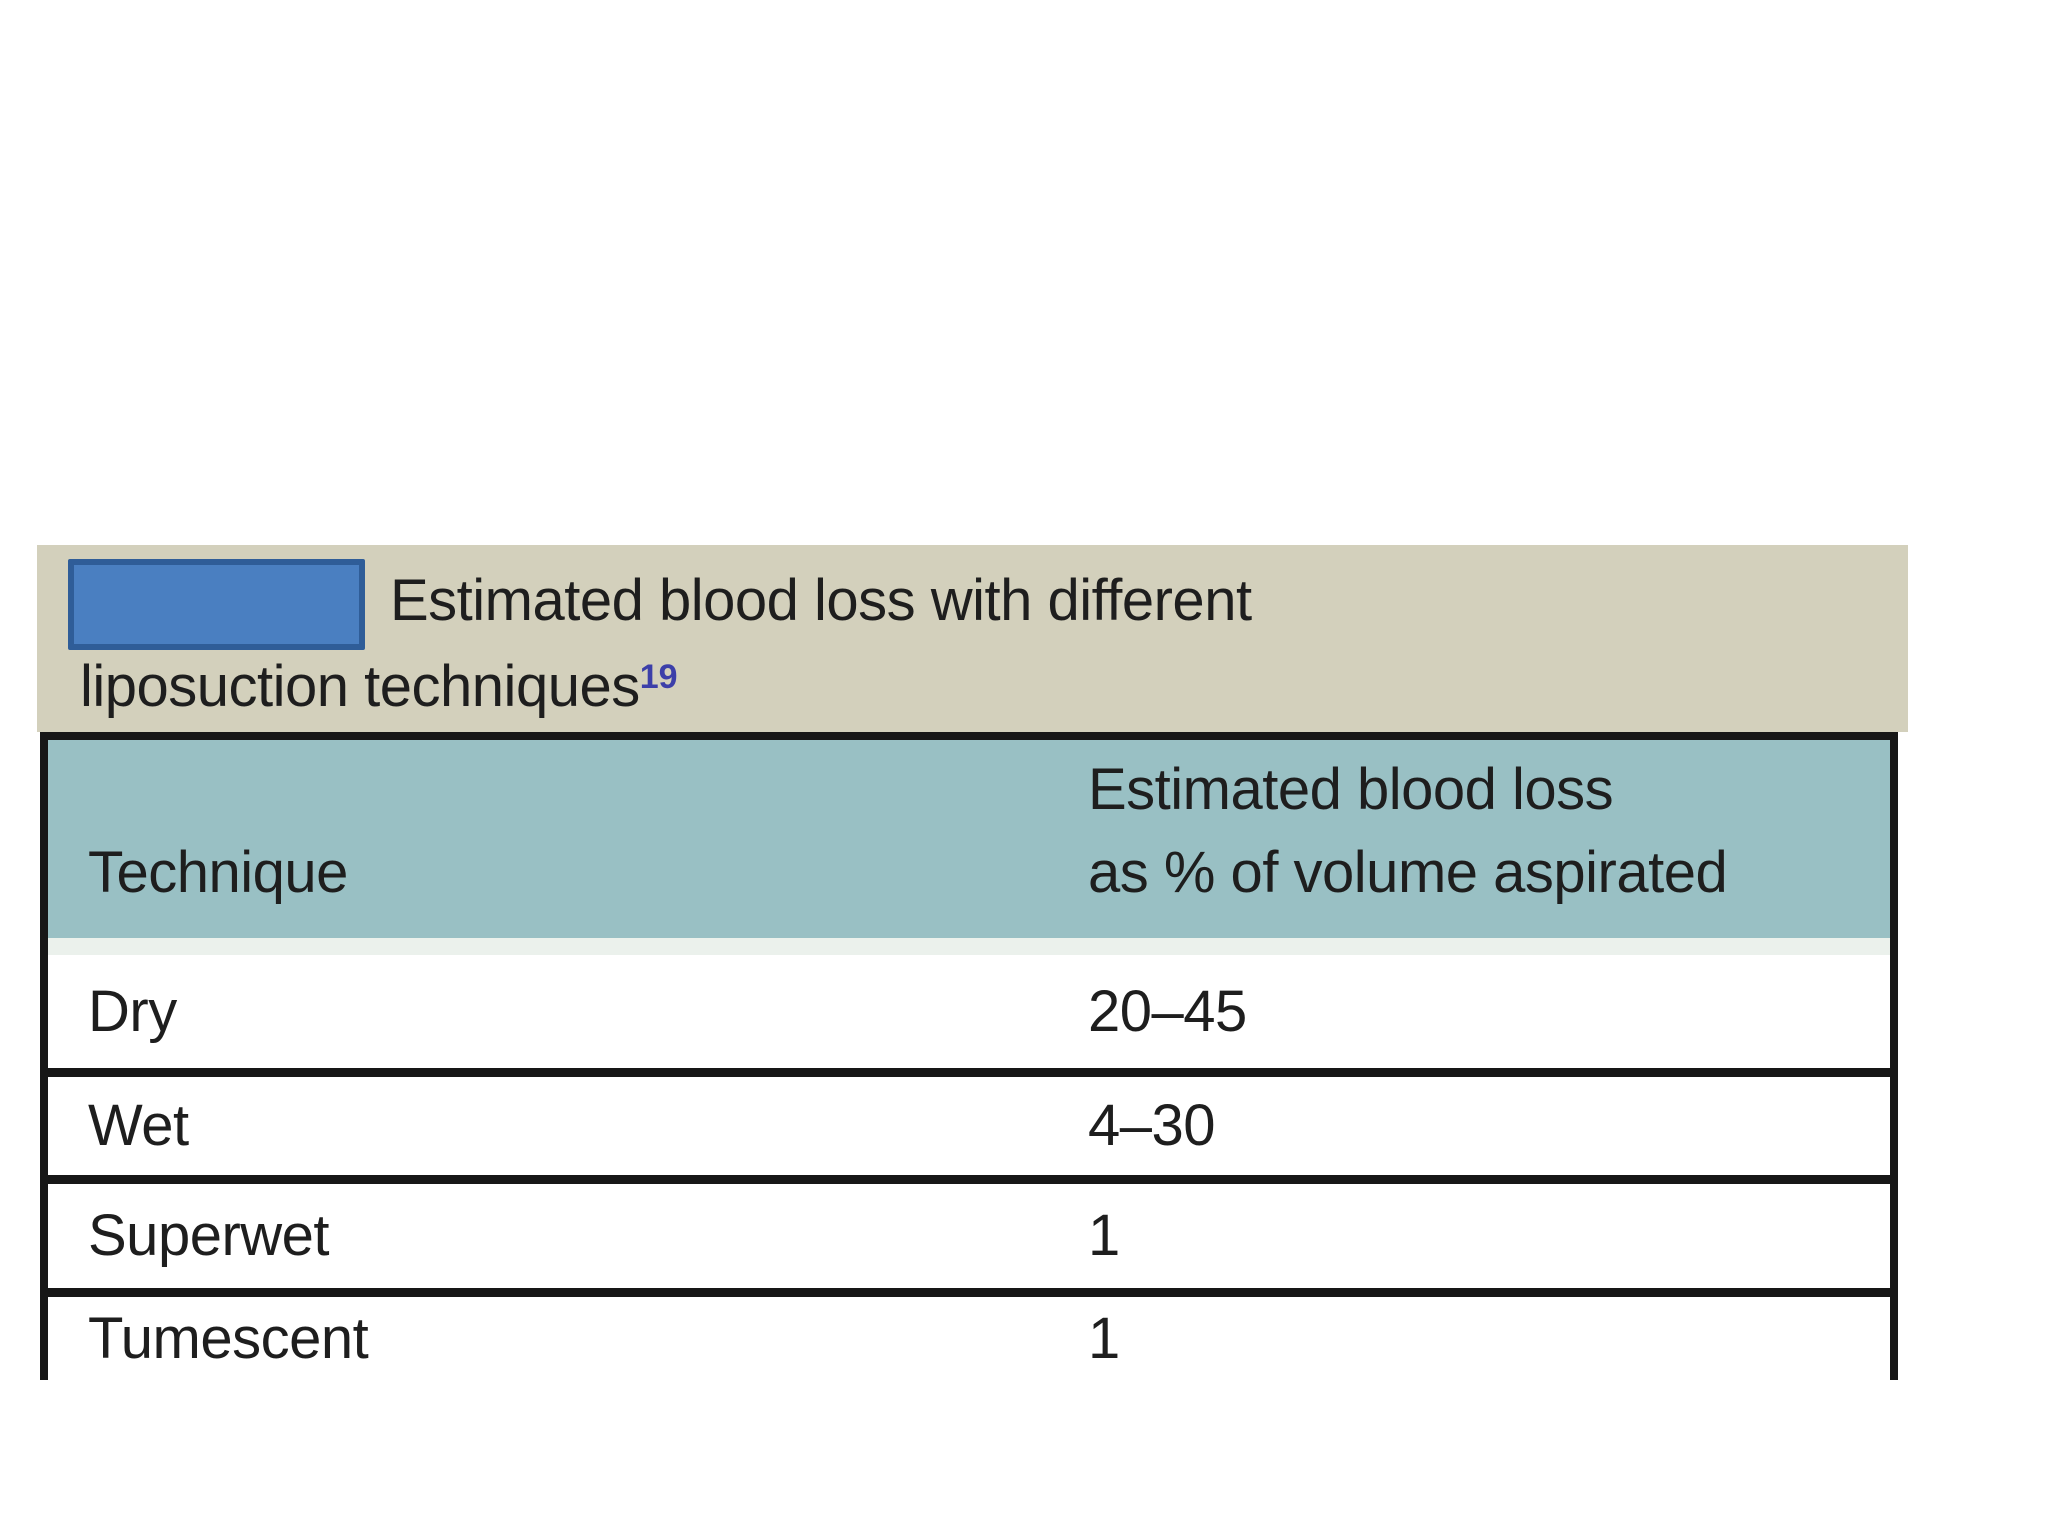 This screenshot has height=1536, width=2048. What do you see at coordinates (1152, 1125) in the screenshot?
I see `blood-loss-value: 4–30` at bounding box center [1152, 1125].